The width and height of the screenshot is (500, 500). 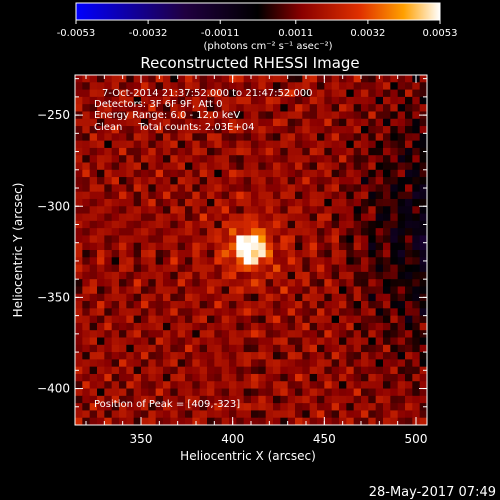 What do you see at coordinates (432, 492) in the screenshot?
I see `footer-timestamp: 28-May-2017 07:49` at bounding box center [432, 492].